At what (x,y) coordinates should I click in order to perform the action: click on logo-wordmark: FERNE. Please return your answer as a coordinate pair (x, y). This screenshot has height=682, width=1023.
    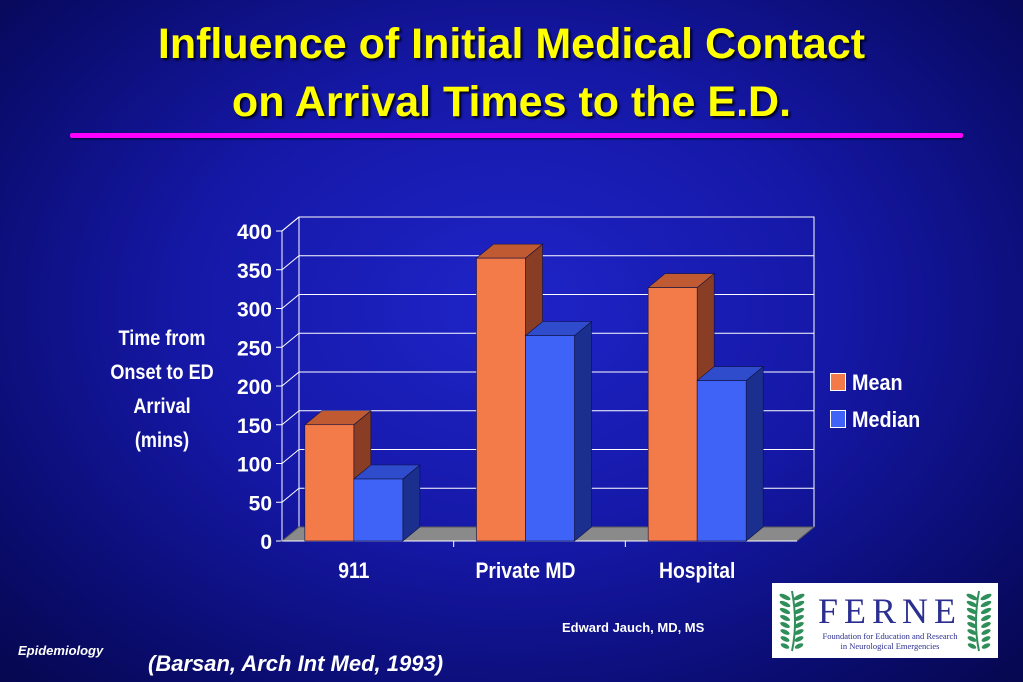
    Looking at the image, I should click on (890, 611).